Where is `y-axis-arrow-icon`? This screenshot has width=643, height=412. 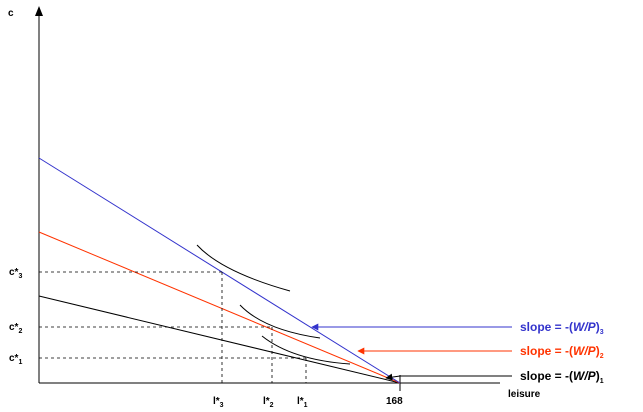 y-axis-arrow-icon is located at coordinates (39, 11).